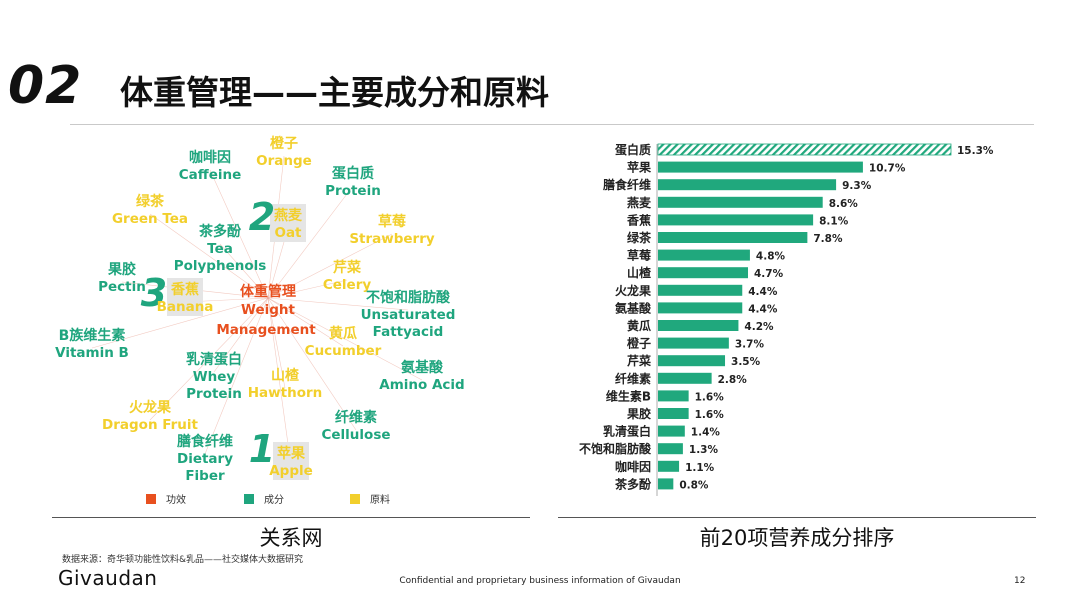  Describe the element at coordinates (220, 266) in the screenshot. I see `node-label-en: Polyphenols` at that location.